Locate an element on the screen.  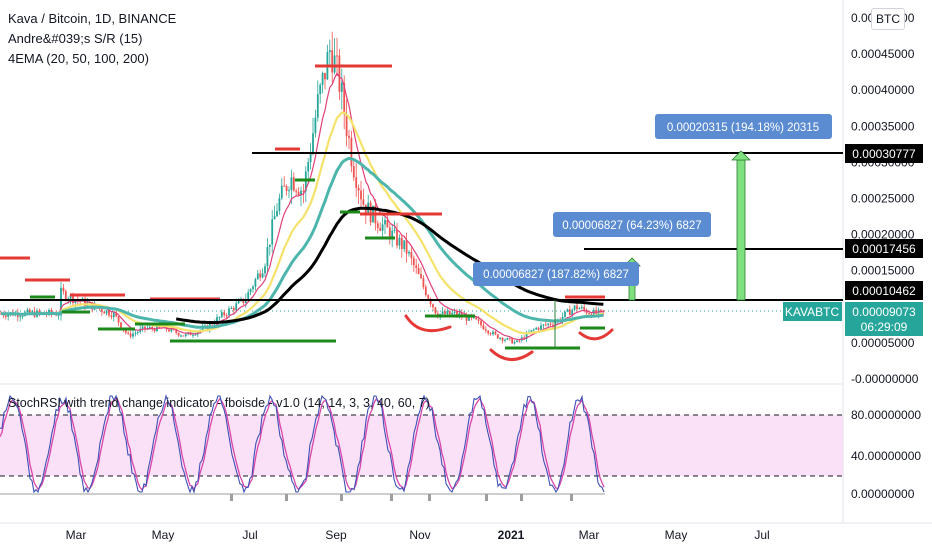
level-label-3-box is located at coordinates (884, 290).